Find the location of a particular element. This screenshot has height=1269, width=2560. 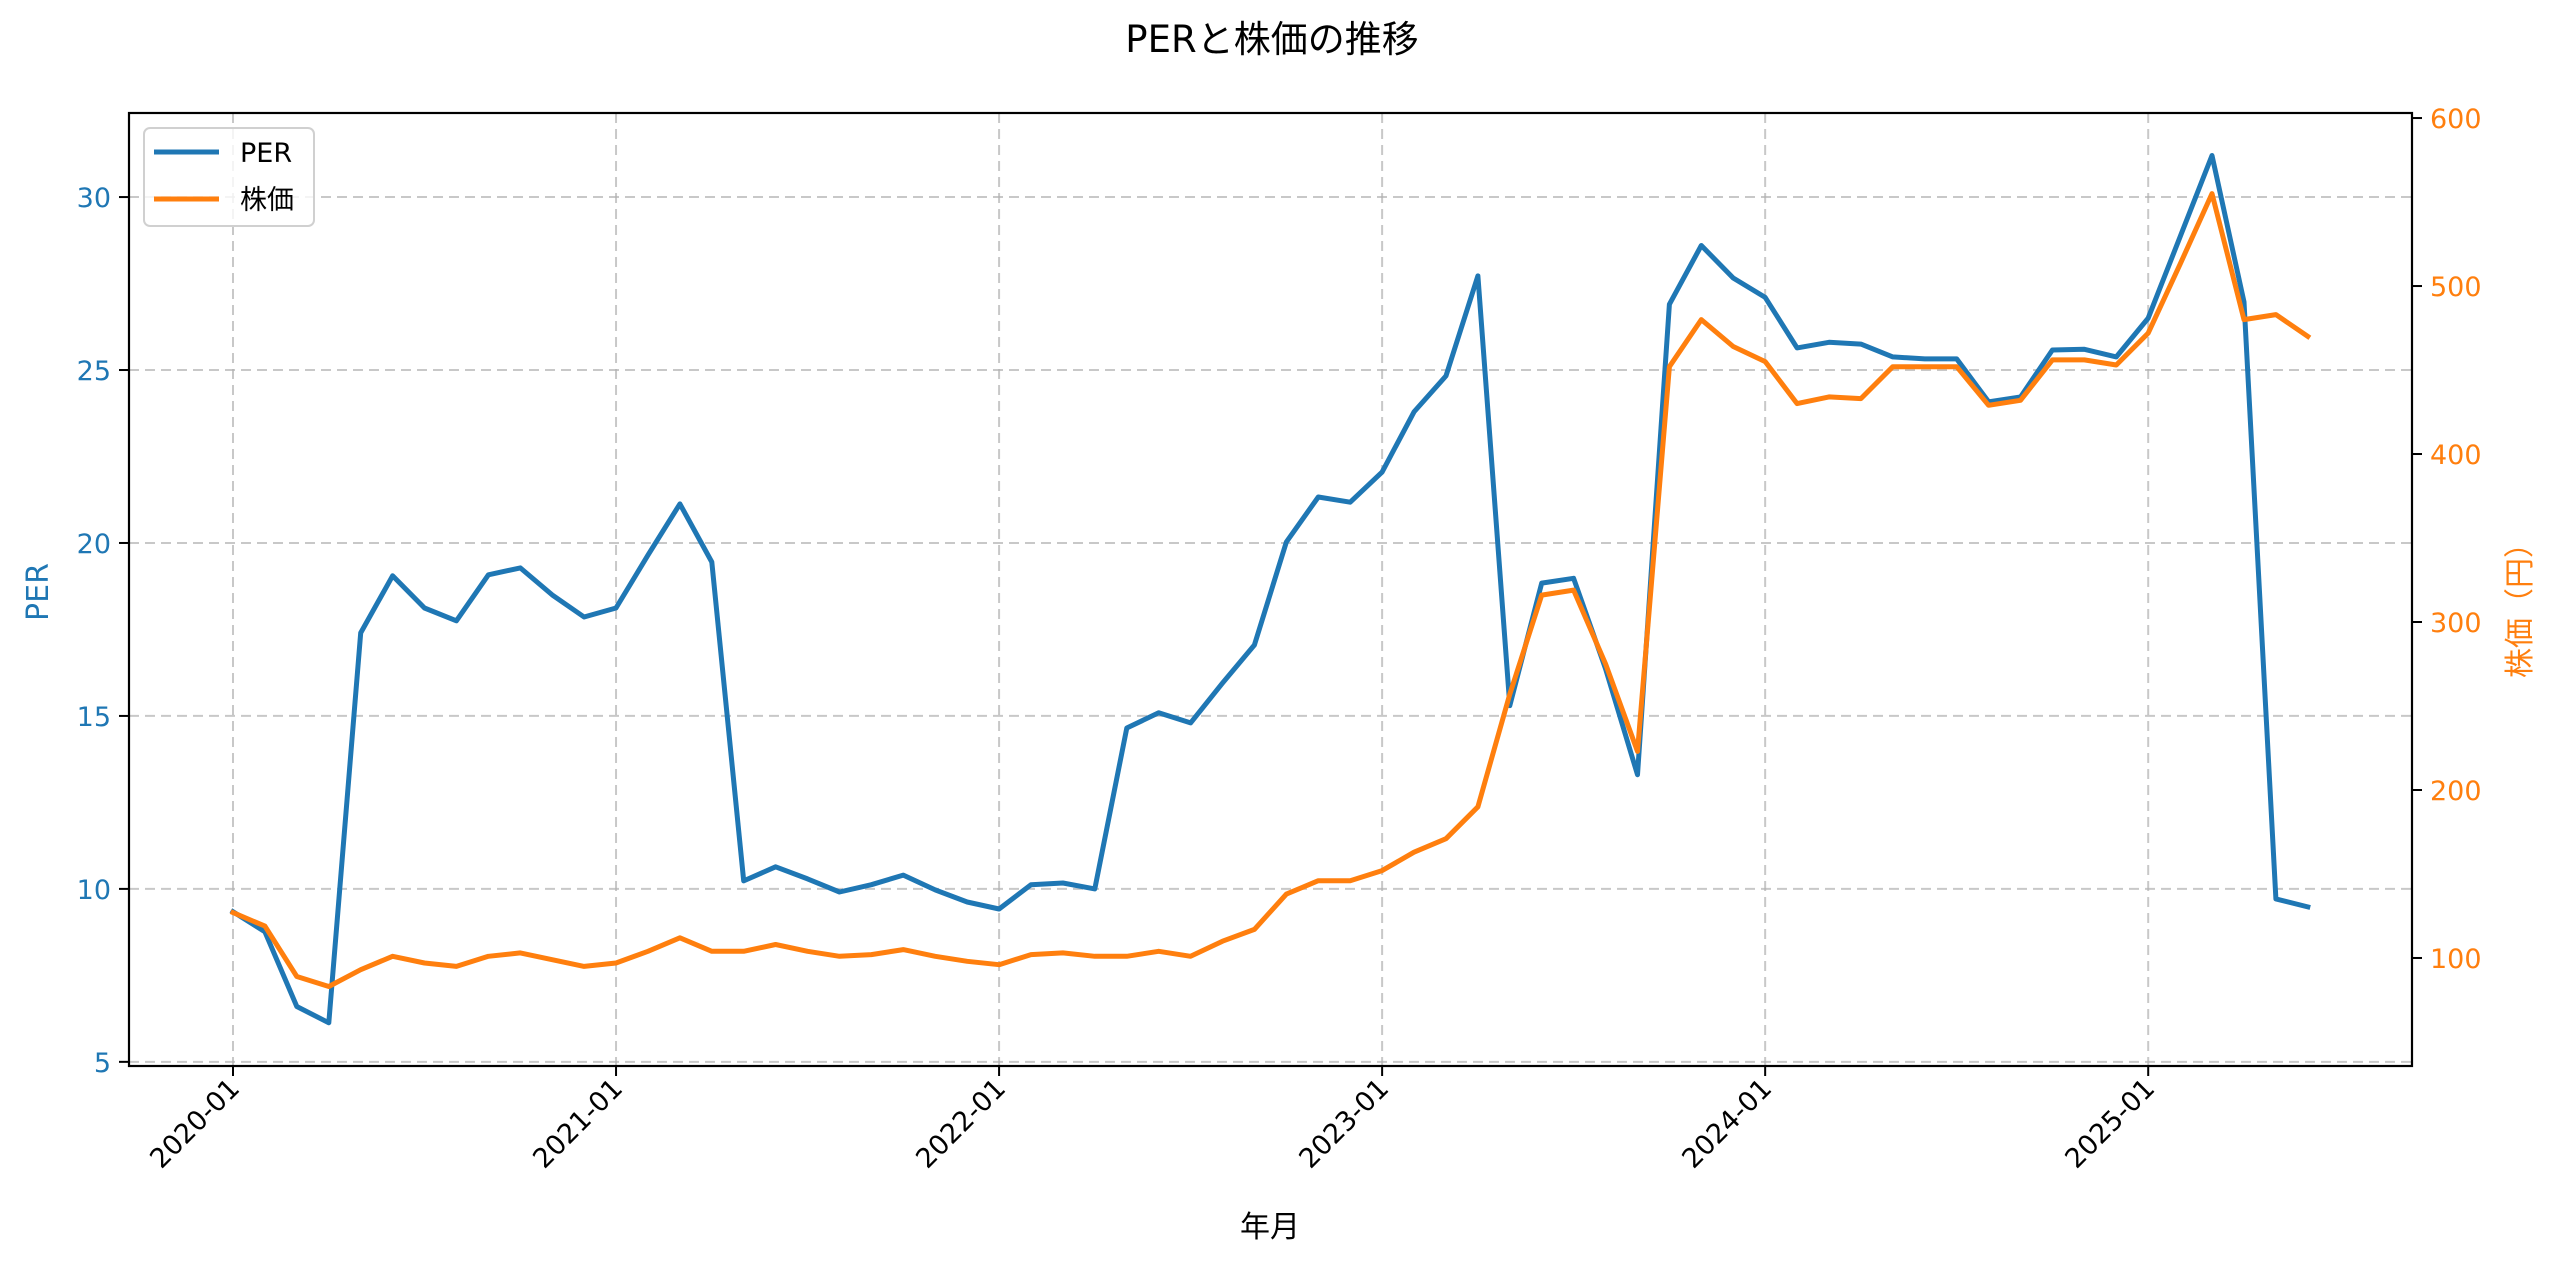

left-tick-label: 25 is located at coordinates (94, 371).